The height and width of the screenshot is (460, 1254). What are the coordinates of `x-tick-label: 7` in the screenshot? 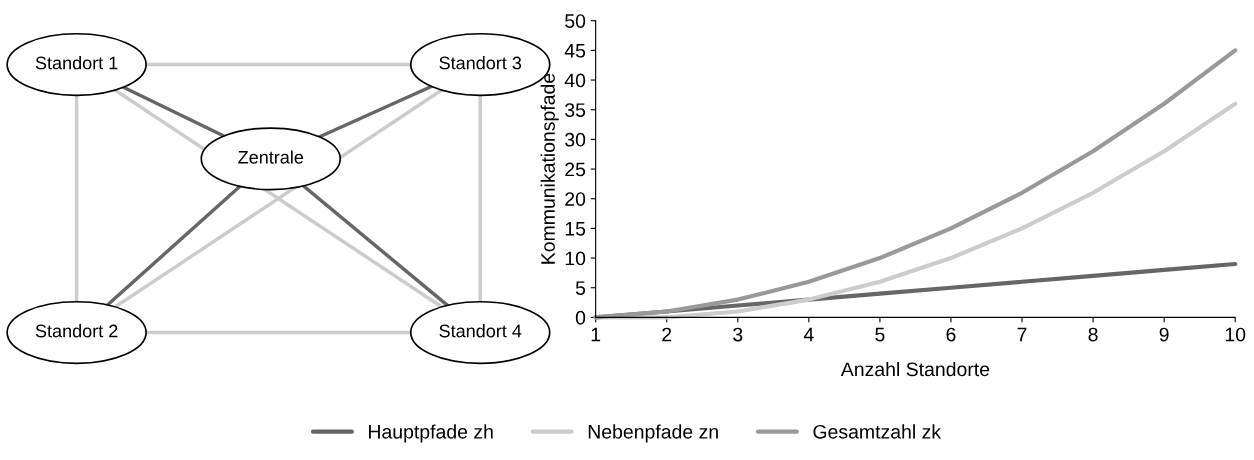 It's located at (1022, 334).